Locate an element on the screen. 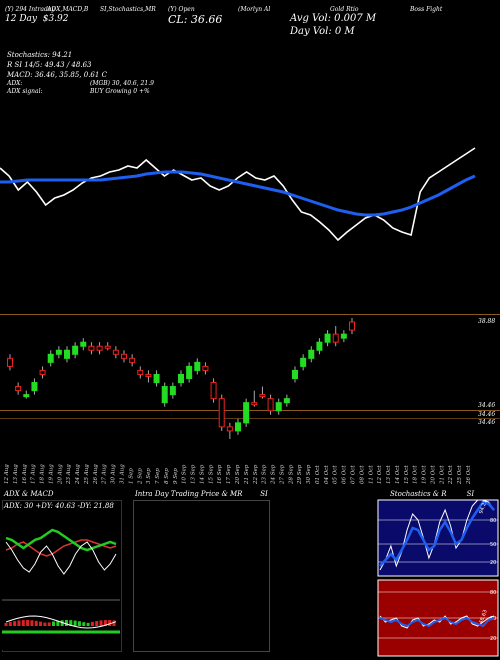 The image size is (500, 660). top-level-line is located at coordinates (250, 314).